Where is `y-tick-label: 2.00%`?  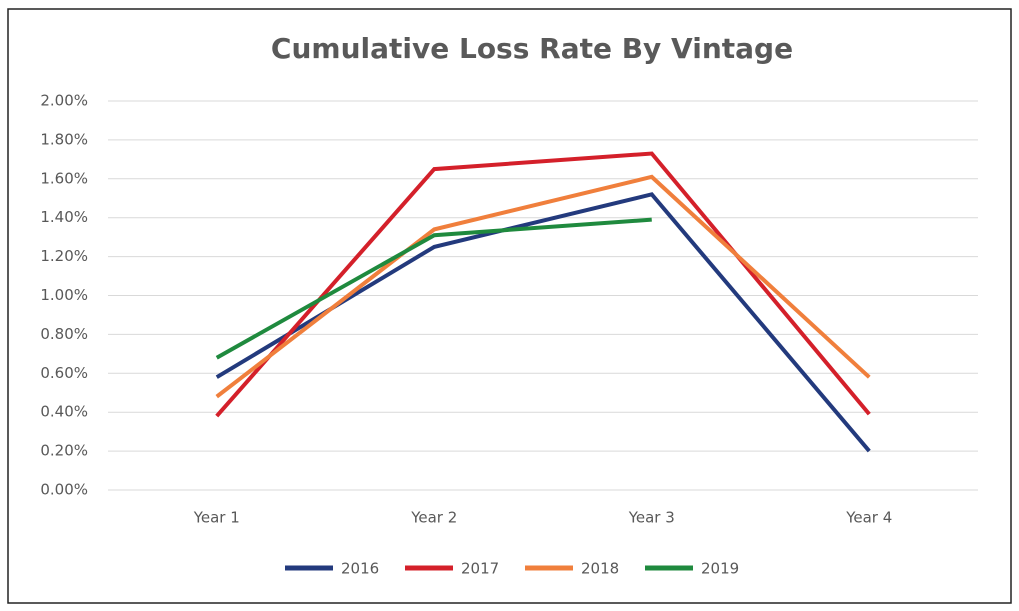
y-tick-label: 2.00% is located at coordinates (64, 101).